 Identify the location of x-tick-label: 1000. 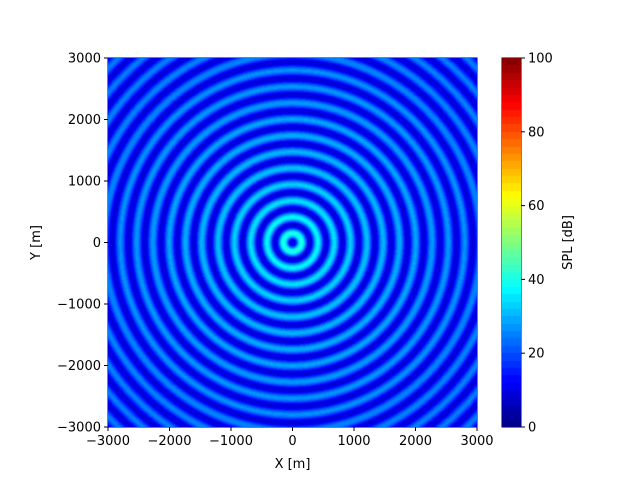
(353, 441).